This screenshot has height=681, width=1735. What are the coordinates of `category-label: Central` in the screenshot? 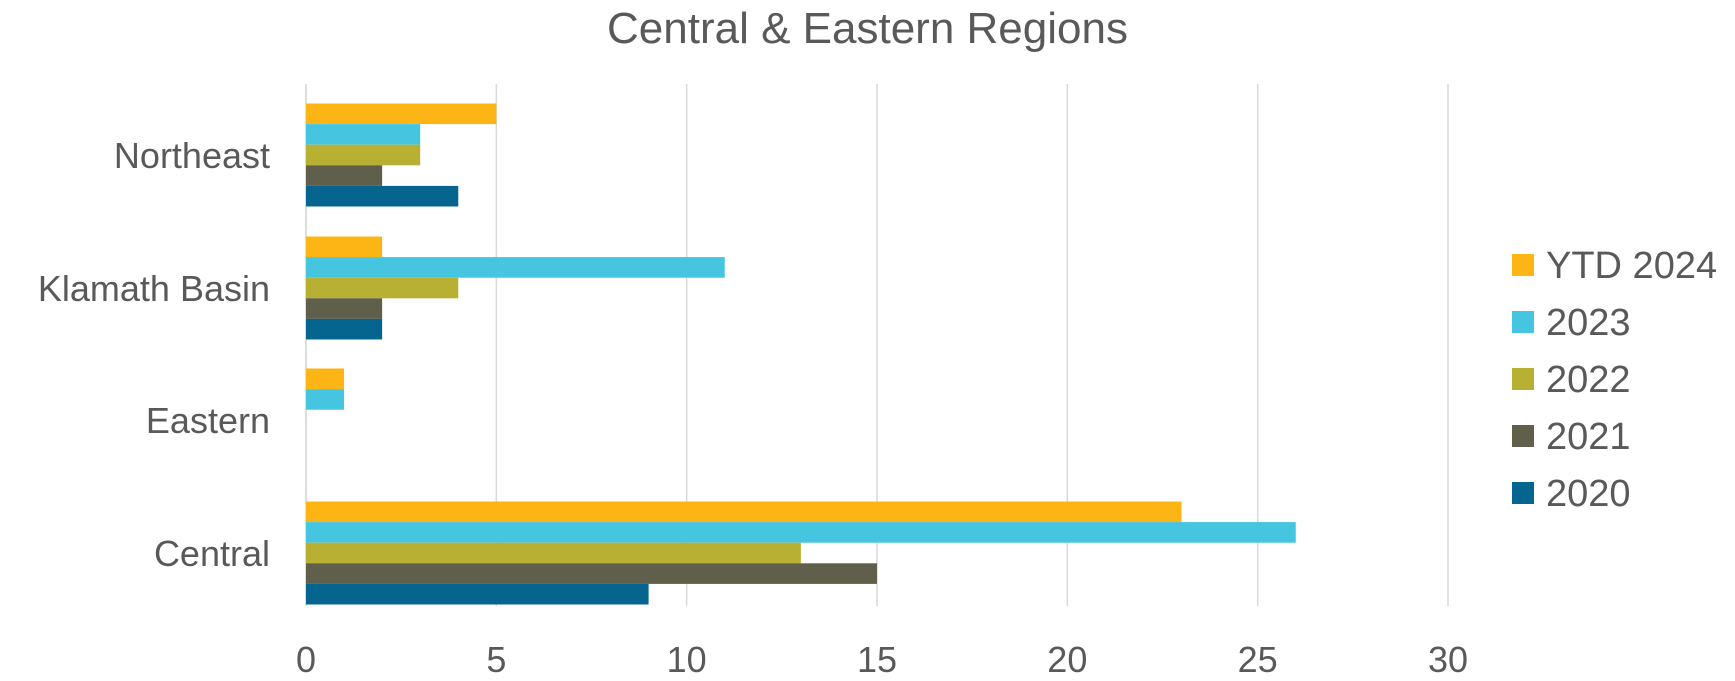 It's located at (212, 553).